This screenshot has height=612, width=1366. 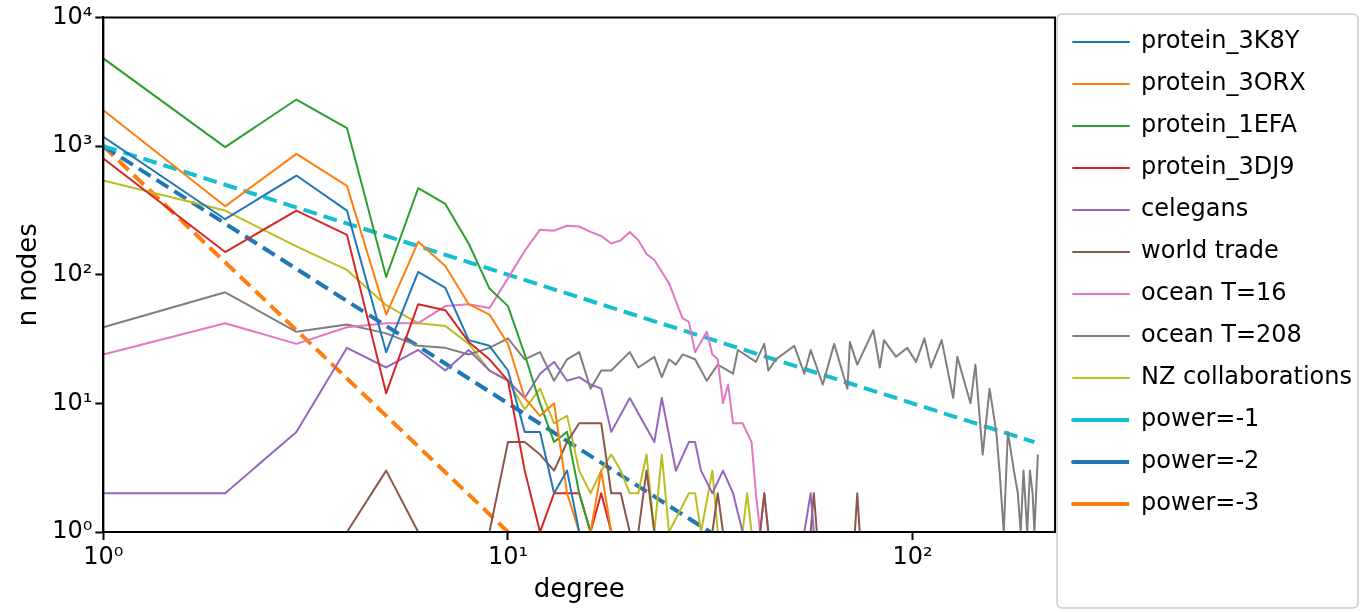 I want to click on legend-label: ocean T=208, so click(x=1221, y=334).